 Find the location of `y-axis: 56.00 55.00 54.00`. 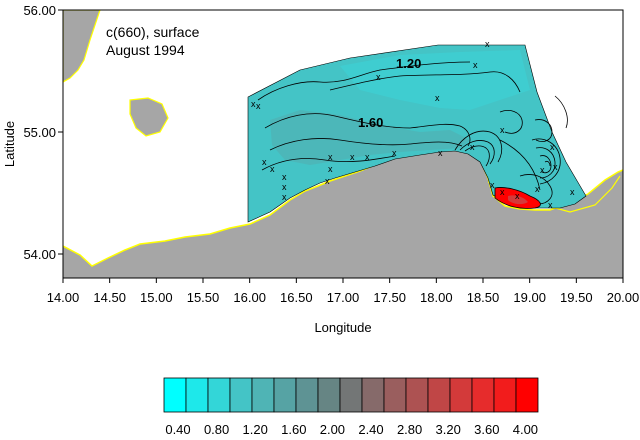

y-axis: 56.00 55.00 54.00 is located at coordinates (43, 132).